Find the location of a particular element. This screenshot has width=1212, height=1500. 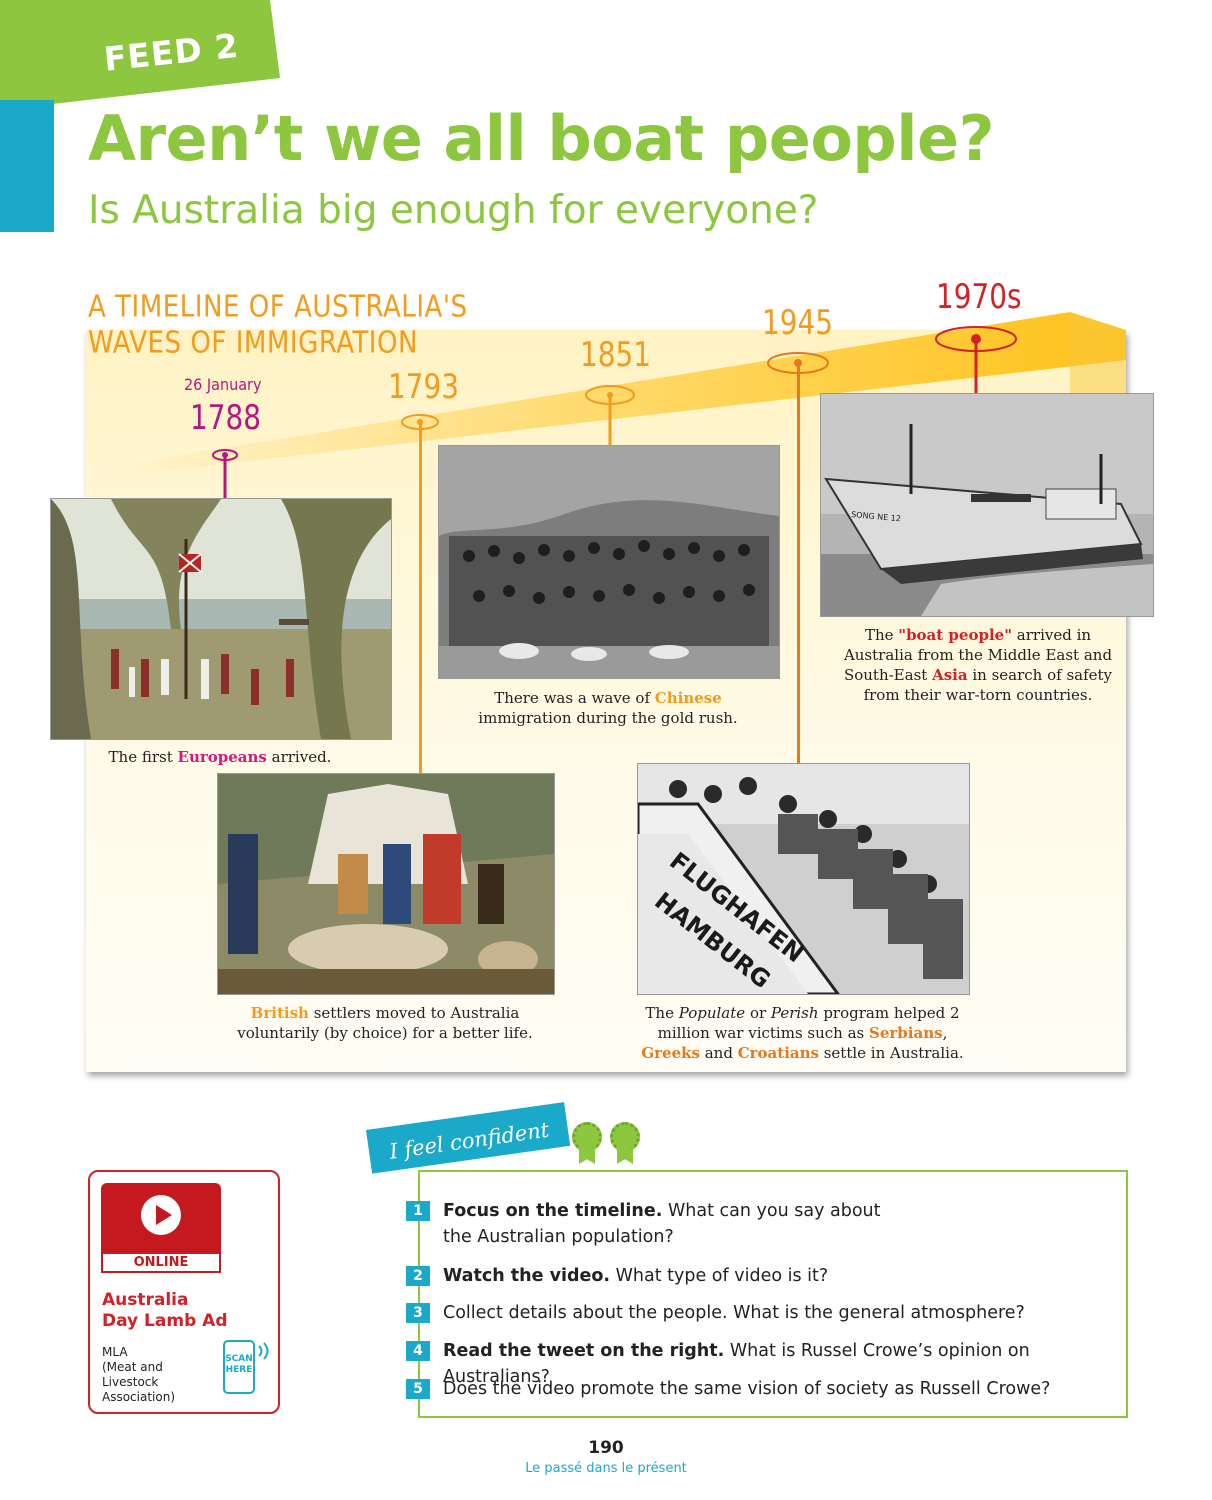

page-title: Aren’t we all boat people? is located at coordinates (541, 138).